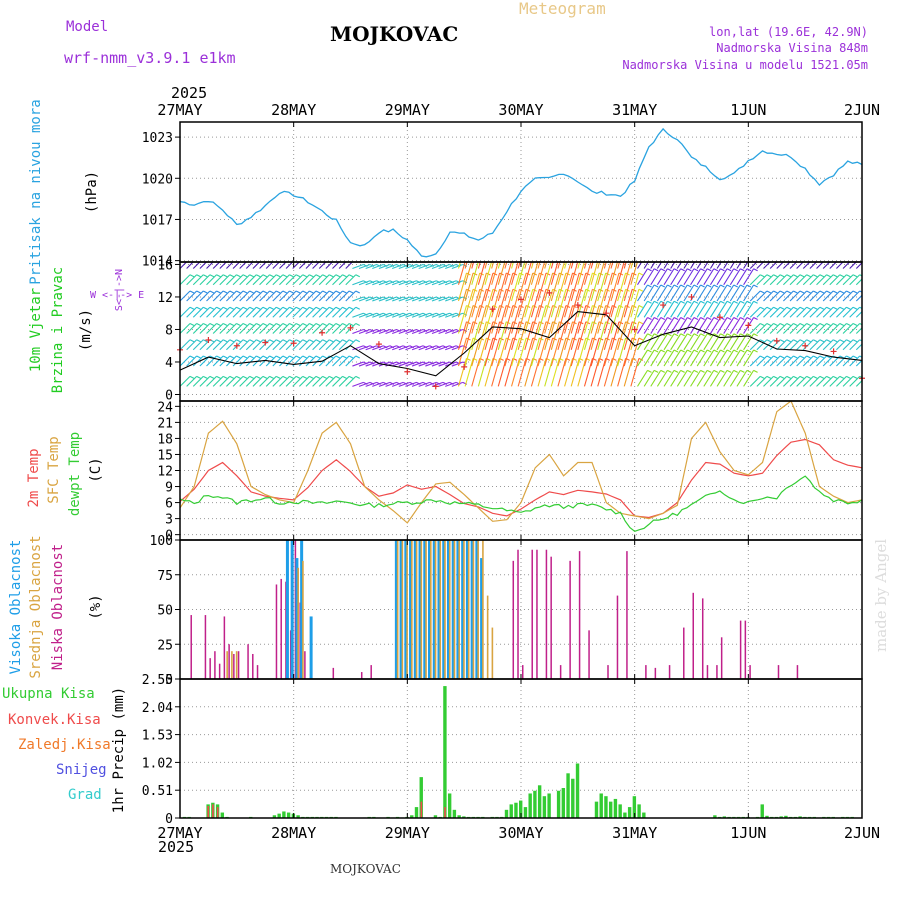 The height and width of the screenshot is (900, 900). What do you see at coordinates (96, 469) in the screenshot?
I see `temp-ylabel: (C)` at bounding box center [96, 469].